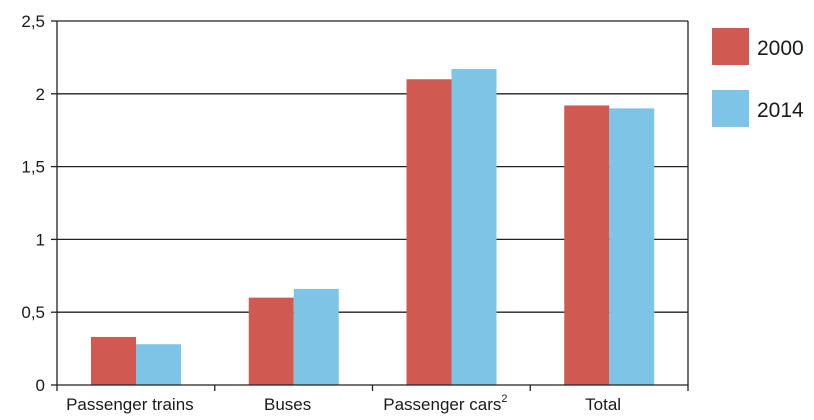  Describe the element at coordinates (287, 404) in the screenshot. I see `x-category-label: Buses` at that location.